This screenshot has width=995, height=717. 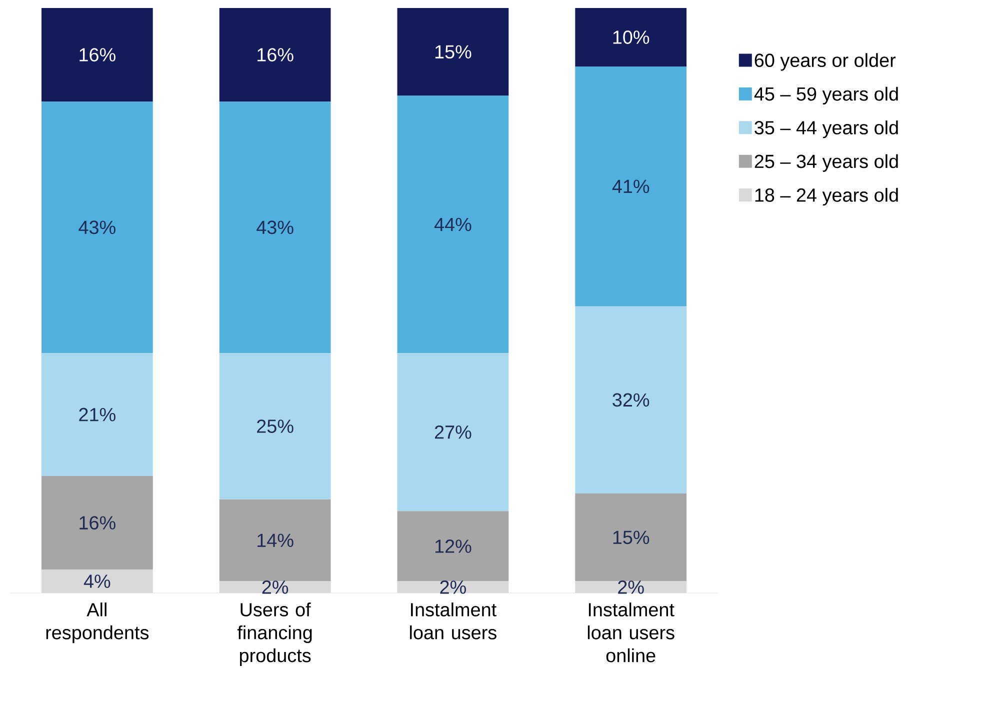 What do you see at coordinates (274, 634) in the screenshot?
I see `x-tick-label: Users of financing products` at bounding box center [274, 634].